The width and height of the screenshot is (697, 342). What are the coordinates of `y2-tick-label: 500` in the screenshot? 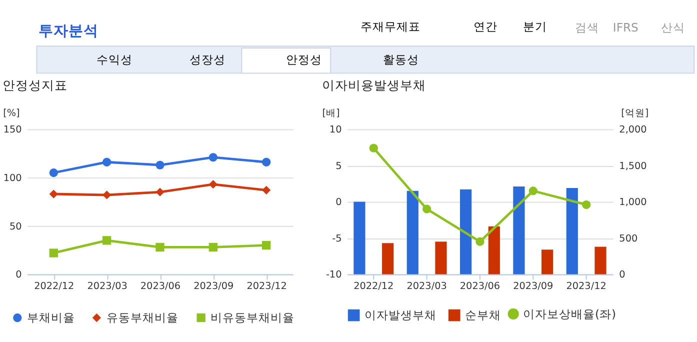 It's located at (628, 238).